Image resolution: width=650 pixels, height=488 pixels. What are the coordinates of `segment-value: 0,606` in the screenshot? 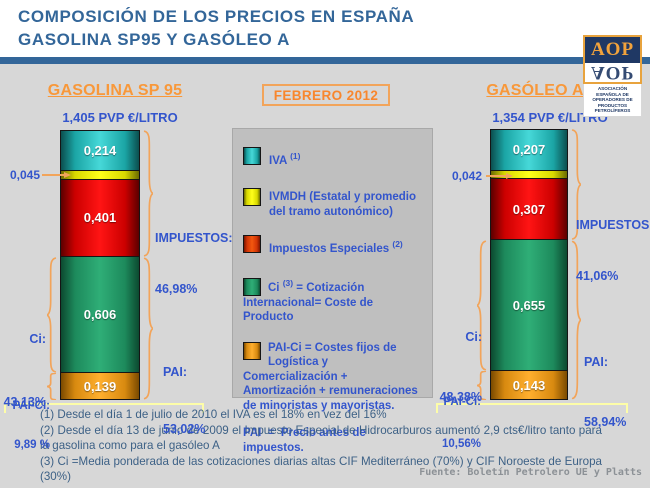 It's located at (100, 315).